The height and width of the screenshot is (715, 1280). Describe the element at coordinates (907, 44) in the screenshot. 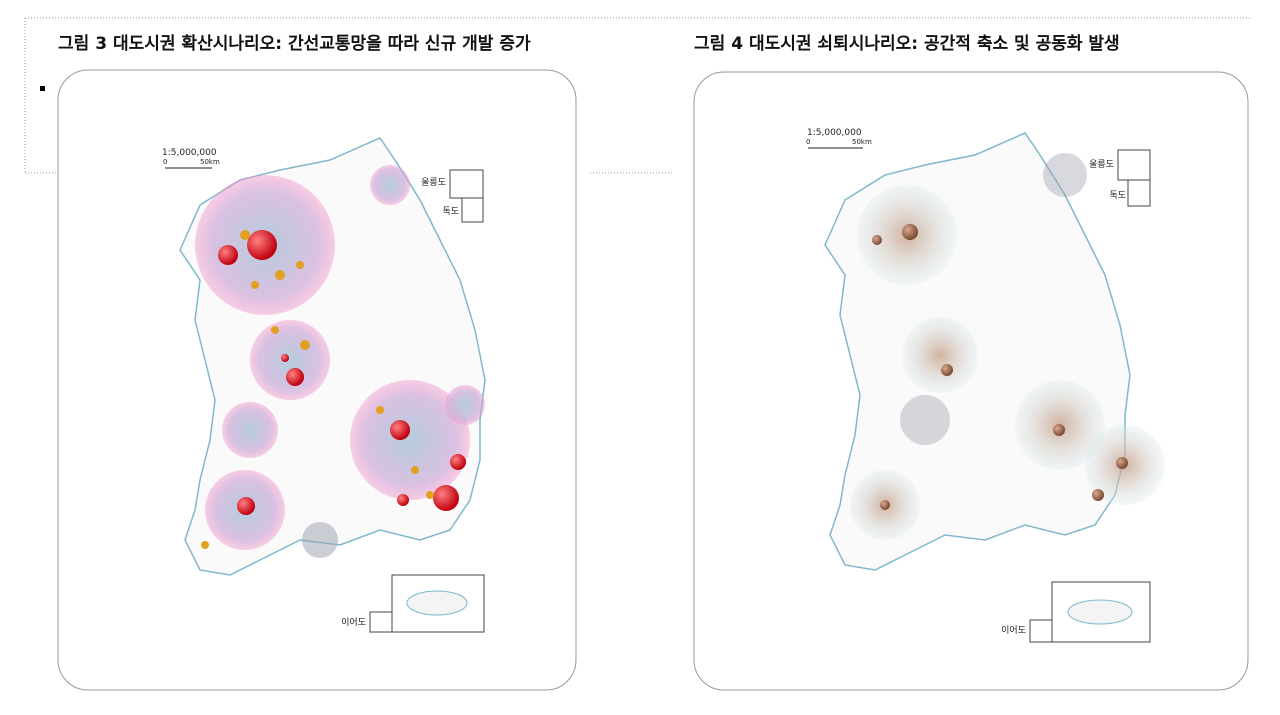

I see `figure-caption: 그림 4 대도시권 쇠퇴시나리오: 공간적 축소 및 공동화 발생` at that location.